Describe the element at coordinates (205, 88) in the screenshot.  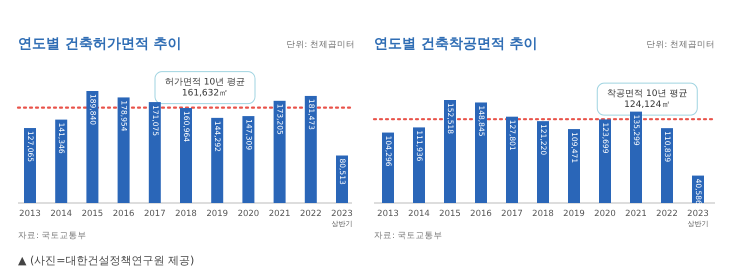
I see `ref-line-label: 허가면적 10년 평균 161,632㎡` at that location.